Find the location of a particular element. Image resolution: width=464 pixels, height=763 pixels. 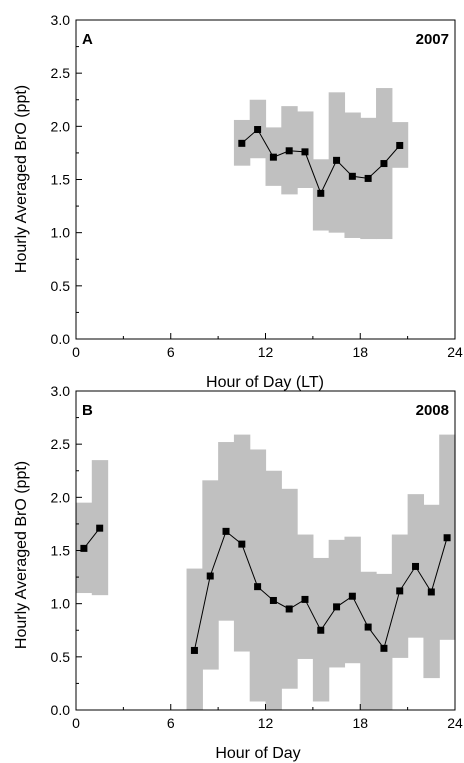

year-annotation: 2007 is located at coordinates (432, 39).